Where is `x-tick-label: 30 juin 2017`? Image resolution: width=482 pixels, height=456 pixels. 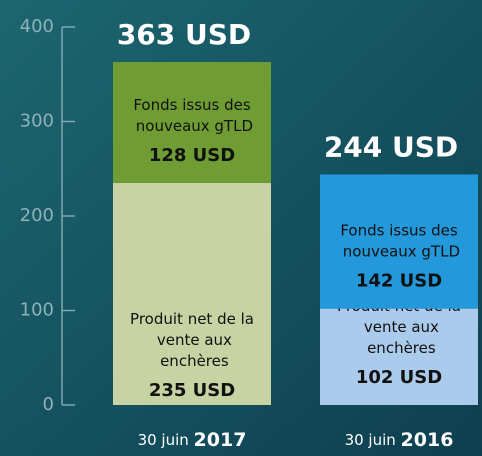 x-tick-label: 30 juin 2017 is located at coordinates (192, 440).